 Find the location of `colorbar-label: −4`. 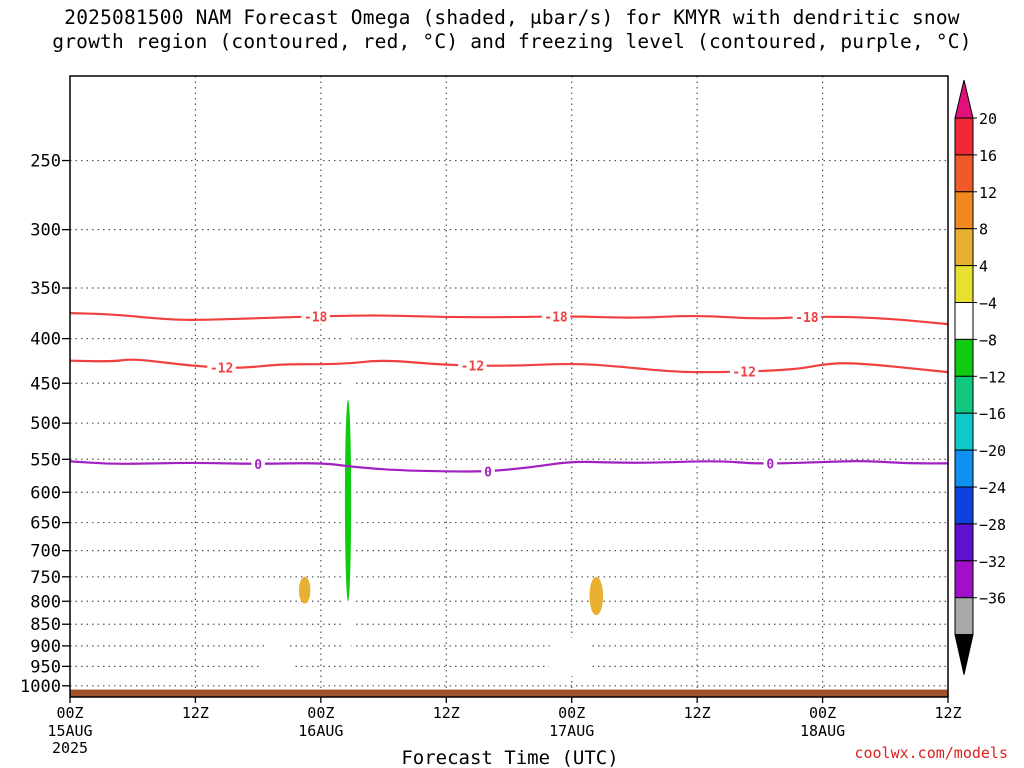

colorbar-label: −4 is located at coordinates (988, 304).